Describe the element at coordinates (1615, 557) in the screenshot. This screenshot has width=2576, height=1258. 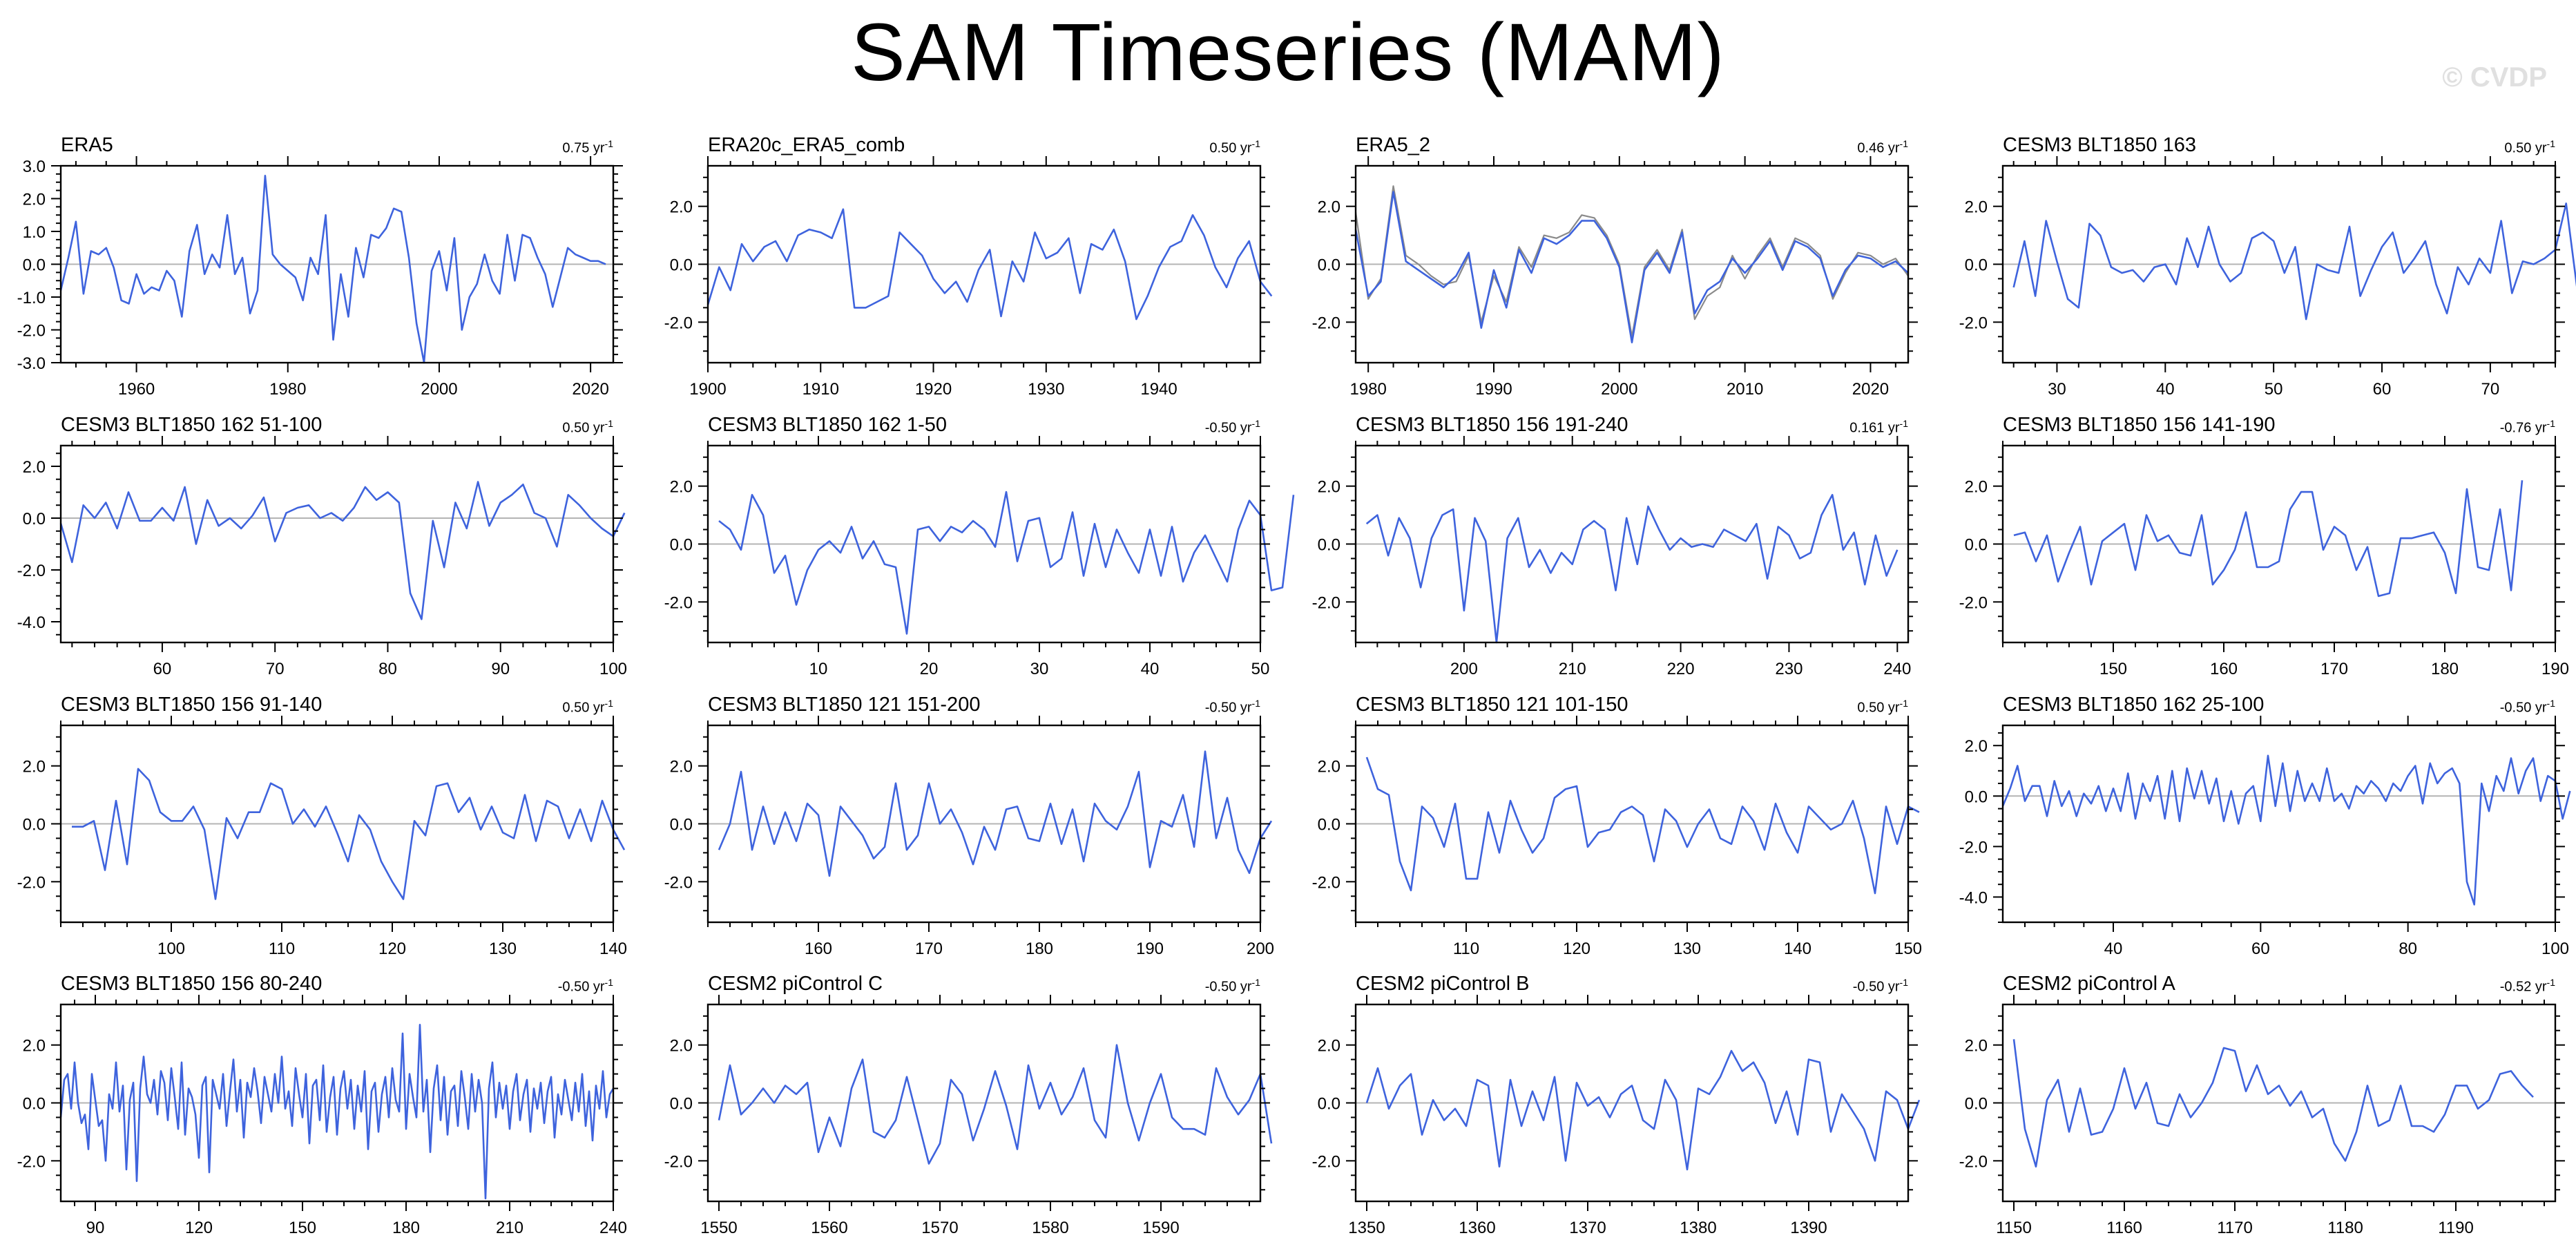
I see `panel-6: 200 210 220 230 240 -2.0 0.0 2.0` at that location.